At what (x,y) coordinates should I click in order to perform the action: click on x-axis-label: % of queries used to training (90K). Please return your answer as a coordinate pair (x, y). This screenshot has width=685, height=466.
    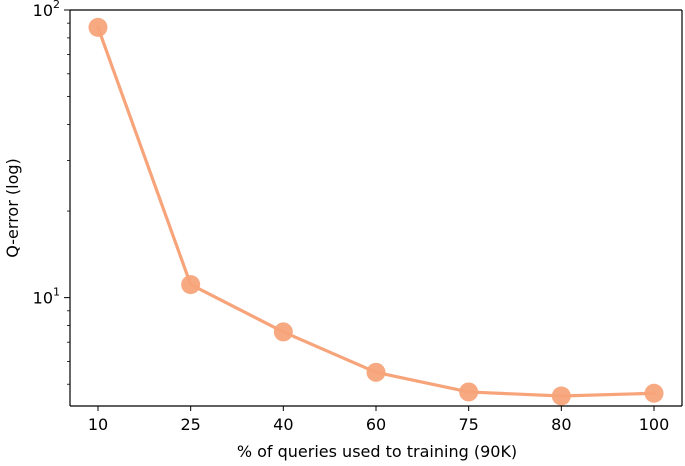
    Looking at the image, I should click on (377, 451).